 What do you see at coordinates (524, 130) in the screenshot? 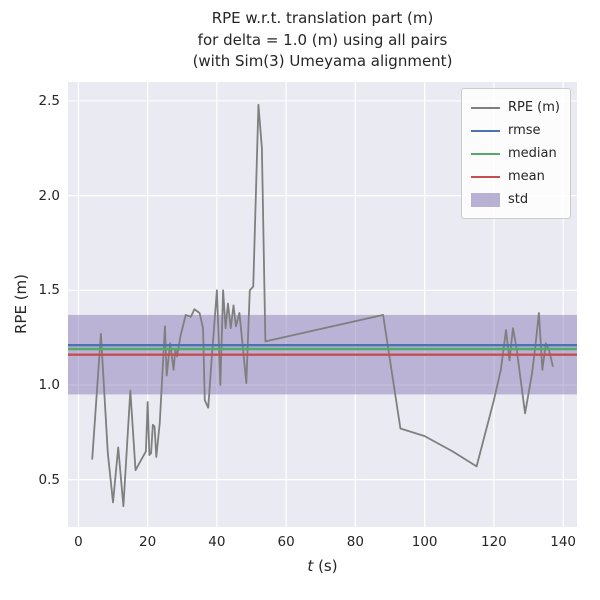
I see `legend-label: rmse` at bounding box center [524, 130].